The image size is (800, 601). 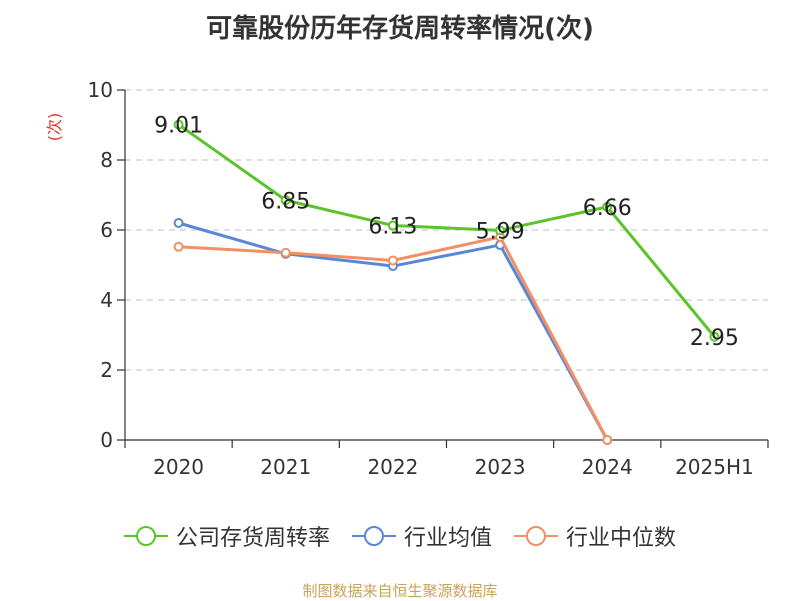 I want to click on y-tick-label: 10, so click(x=100, y=90).